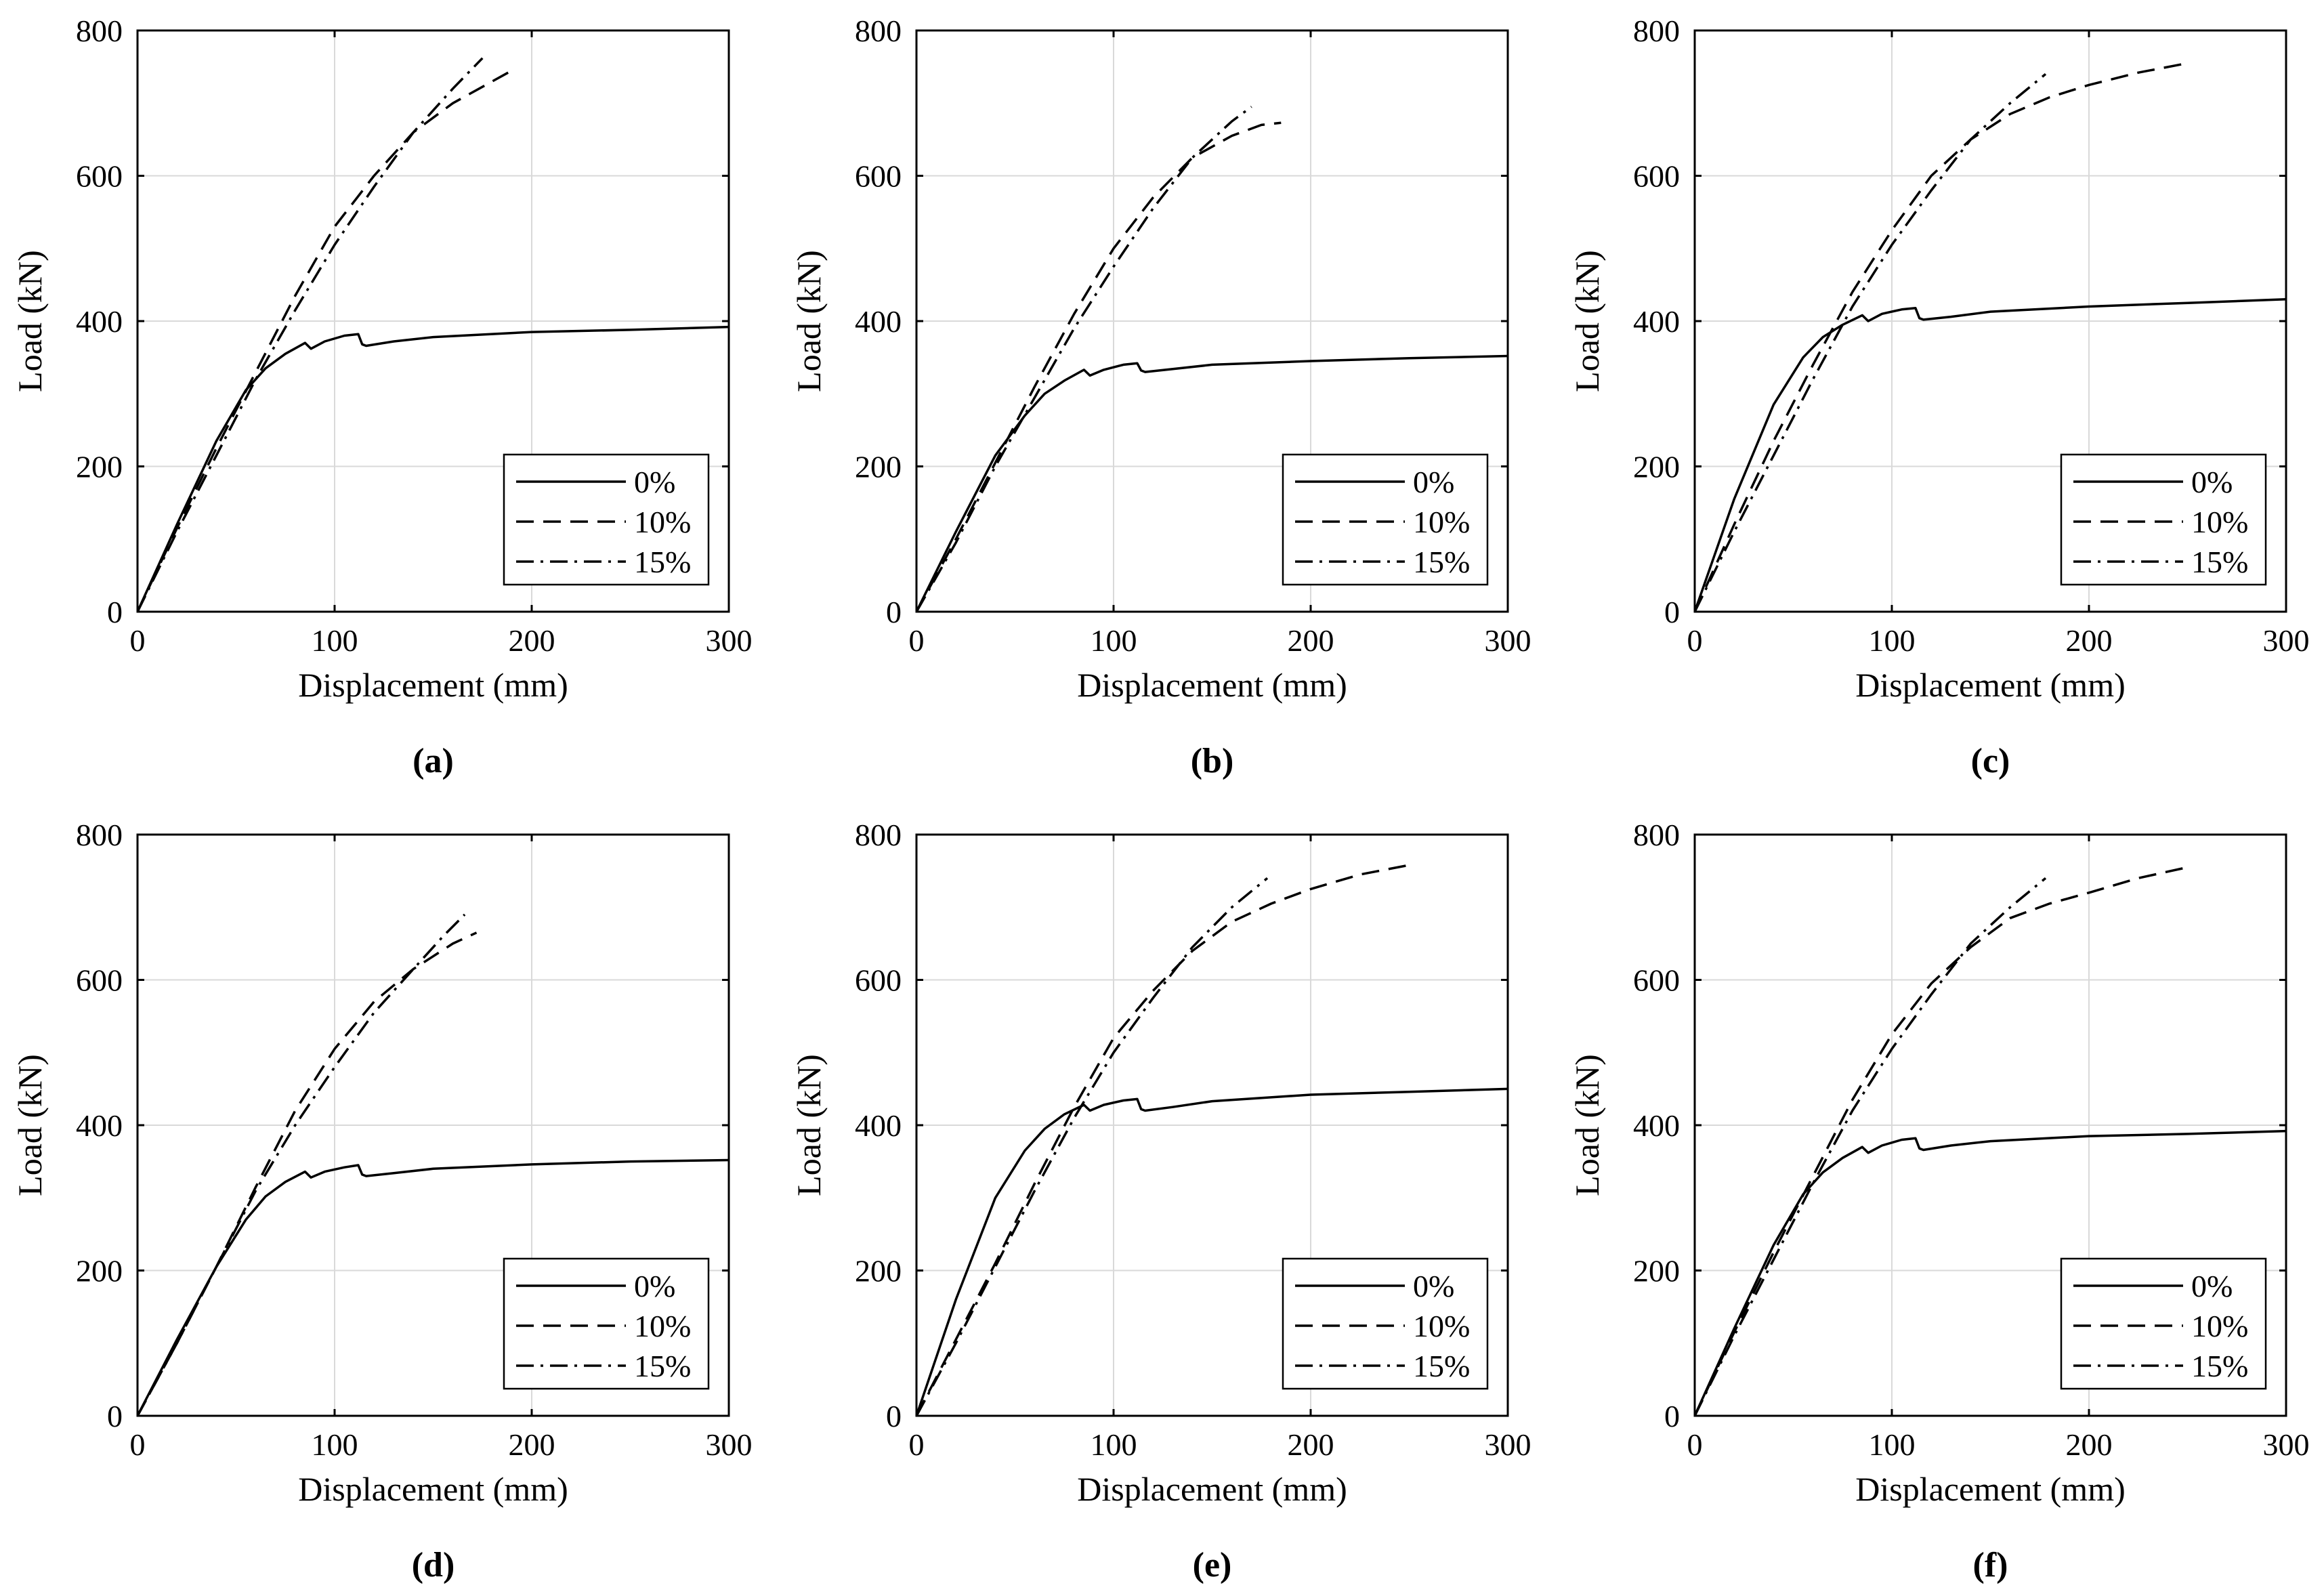  Describe the element at coordinates (434, 1565) in the screenshot. I see `subplot-caption: (d)` at that location.